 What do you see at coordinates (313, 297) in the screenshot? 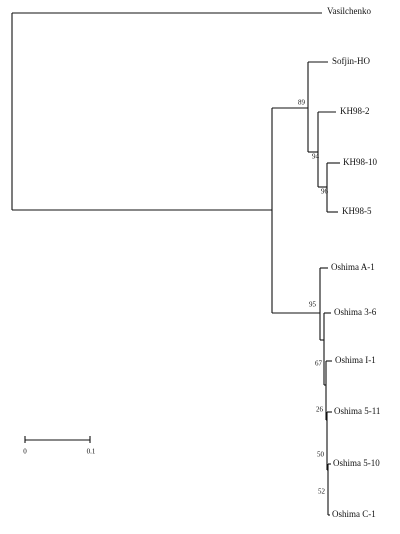
I see `bootstrap-values: 89 94 96 95 67 26 50 52` at bounding box center [313, 297].